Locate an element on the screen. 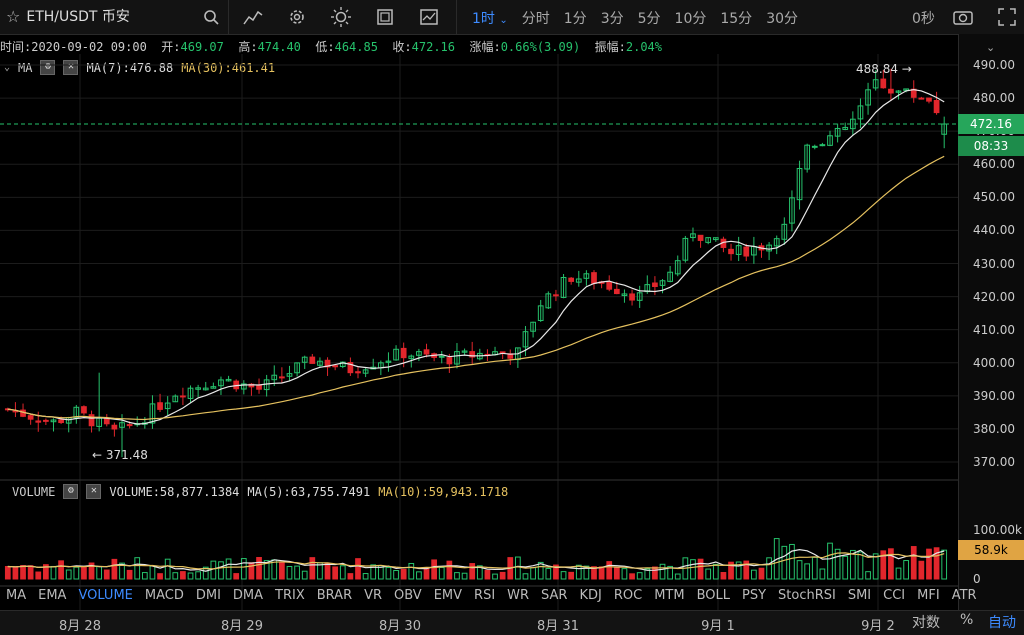  indicator-tab-vr: VR is located at coordinates (373, 595).